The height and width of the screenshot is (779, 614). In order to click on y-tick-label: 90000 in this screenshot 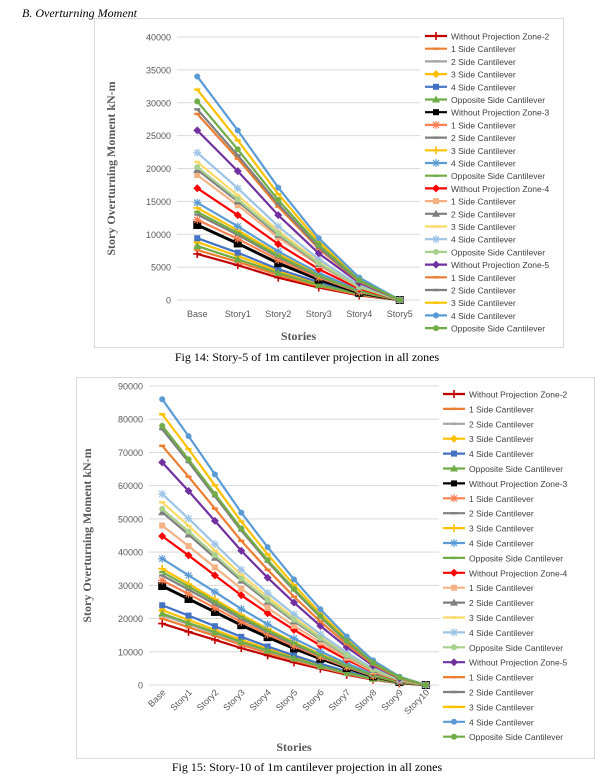, I will do `click(130, 387)`.